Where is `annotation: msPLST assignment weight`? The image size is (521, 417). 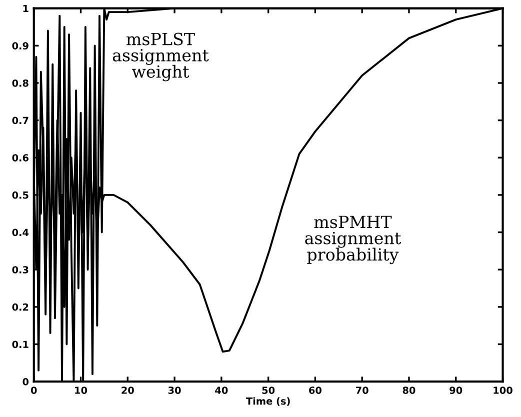 annotation: msPLST assignment weight is located at coordinates (160, 57).